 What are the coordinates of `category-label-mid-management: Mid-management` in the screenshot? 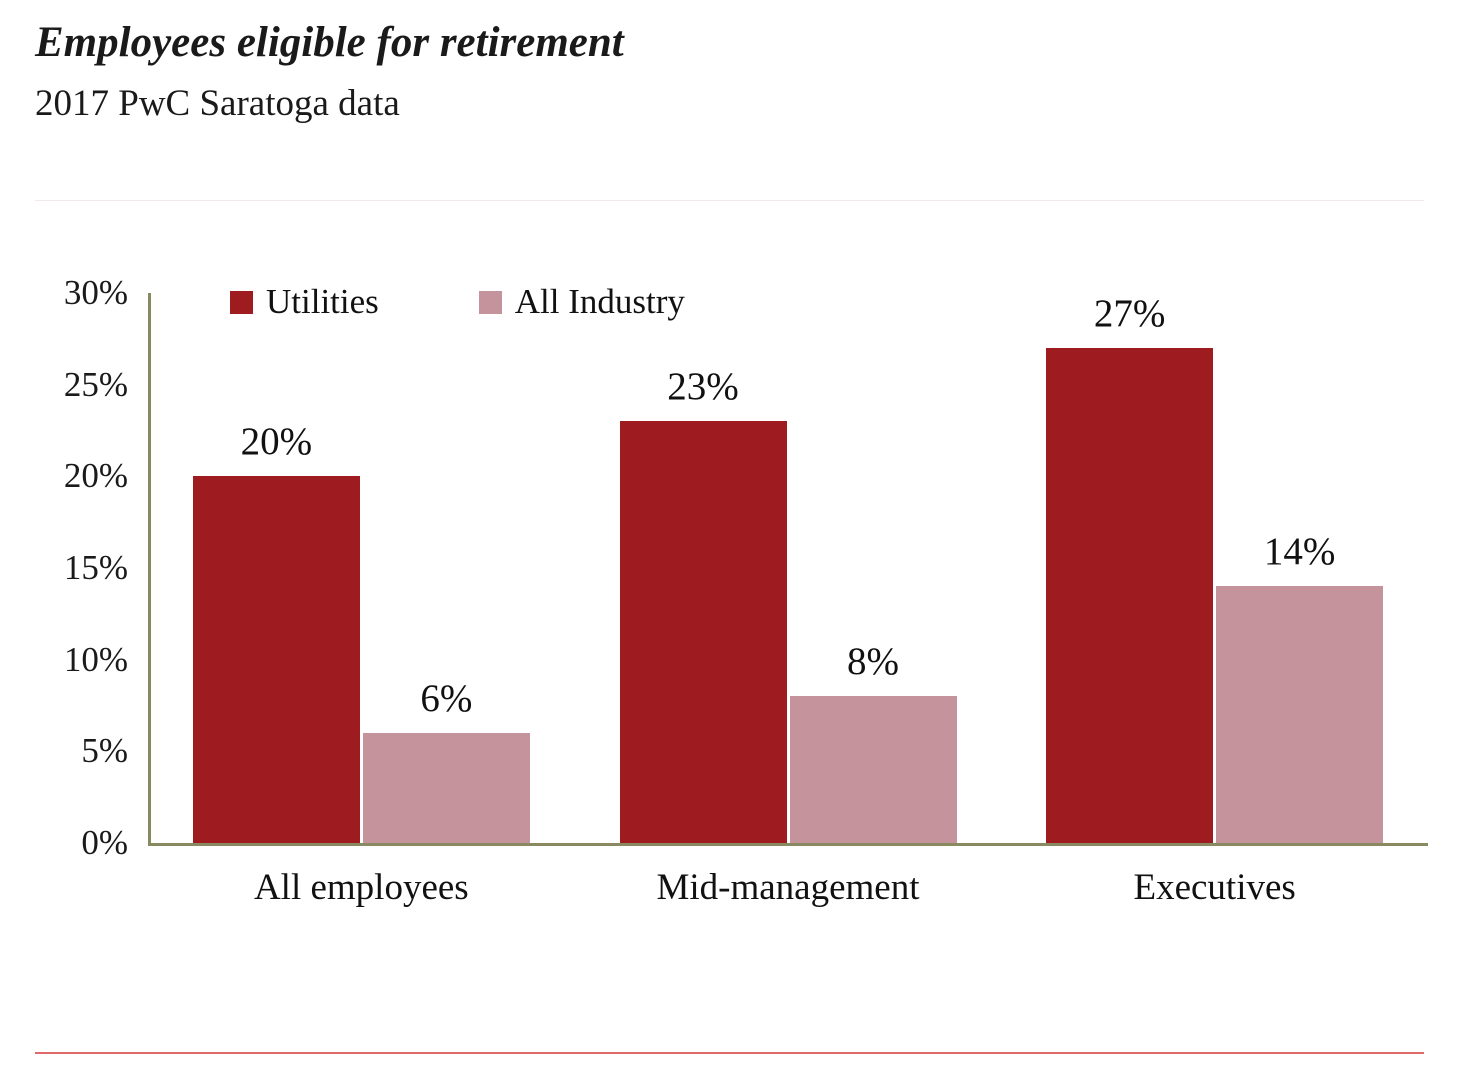 It's located at (788, 887).